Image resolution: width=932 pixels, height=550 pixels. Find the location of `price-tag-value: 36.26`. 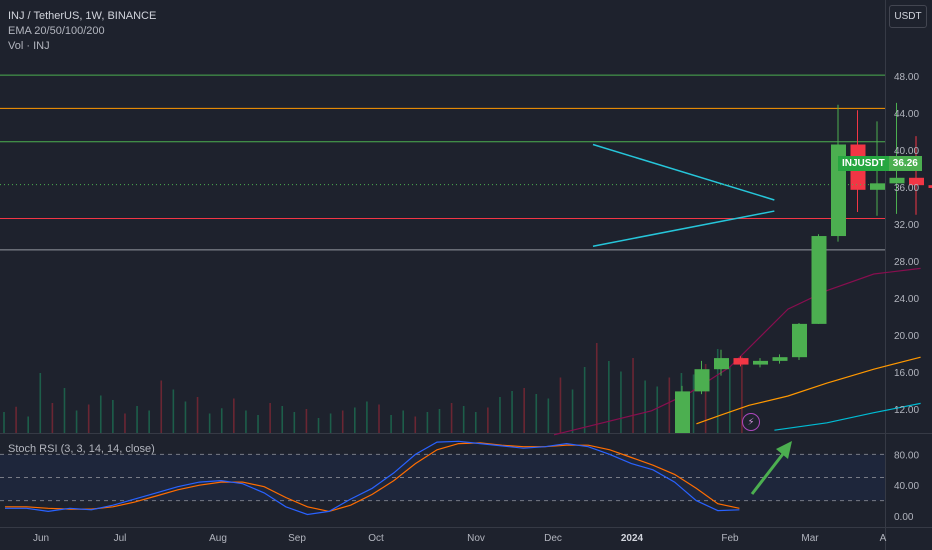

price-tag-value: 36.26 is located at coordinates (905, 163).